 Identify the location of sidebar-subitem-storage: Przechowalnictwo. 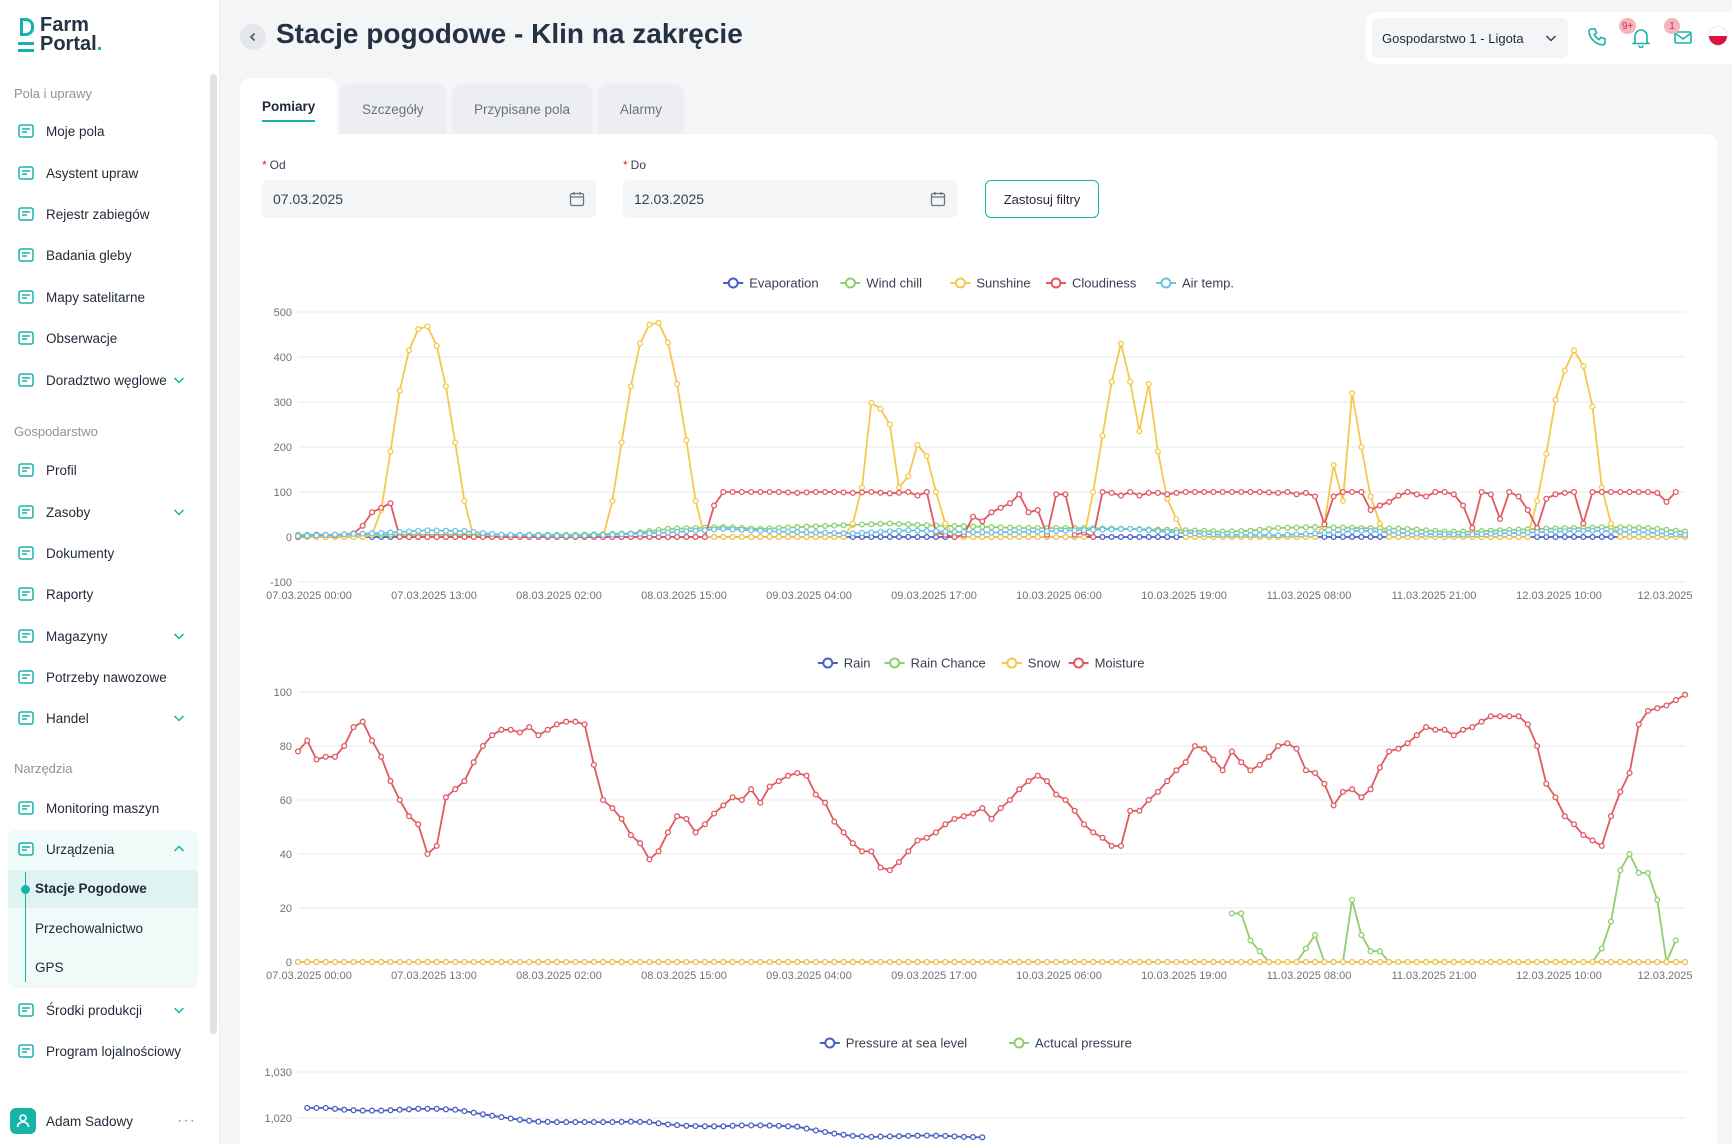
(89, 928).